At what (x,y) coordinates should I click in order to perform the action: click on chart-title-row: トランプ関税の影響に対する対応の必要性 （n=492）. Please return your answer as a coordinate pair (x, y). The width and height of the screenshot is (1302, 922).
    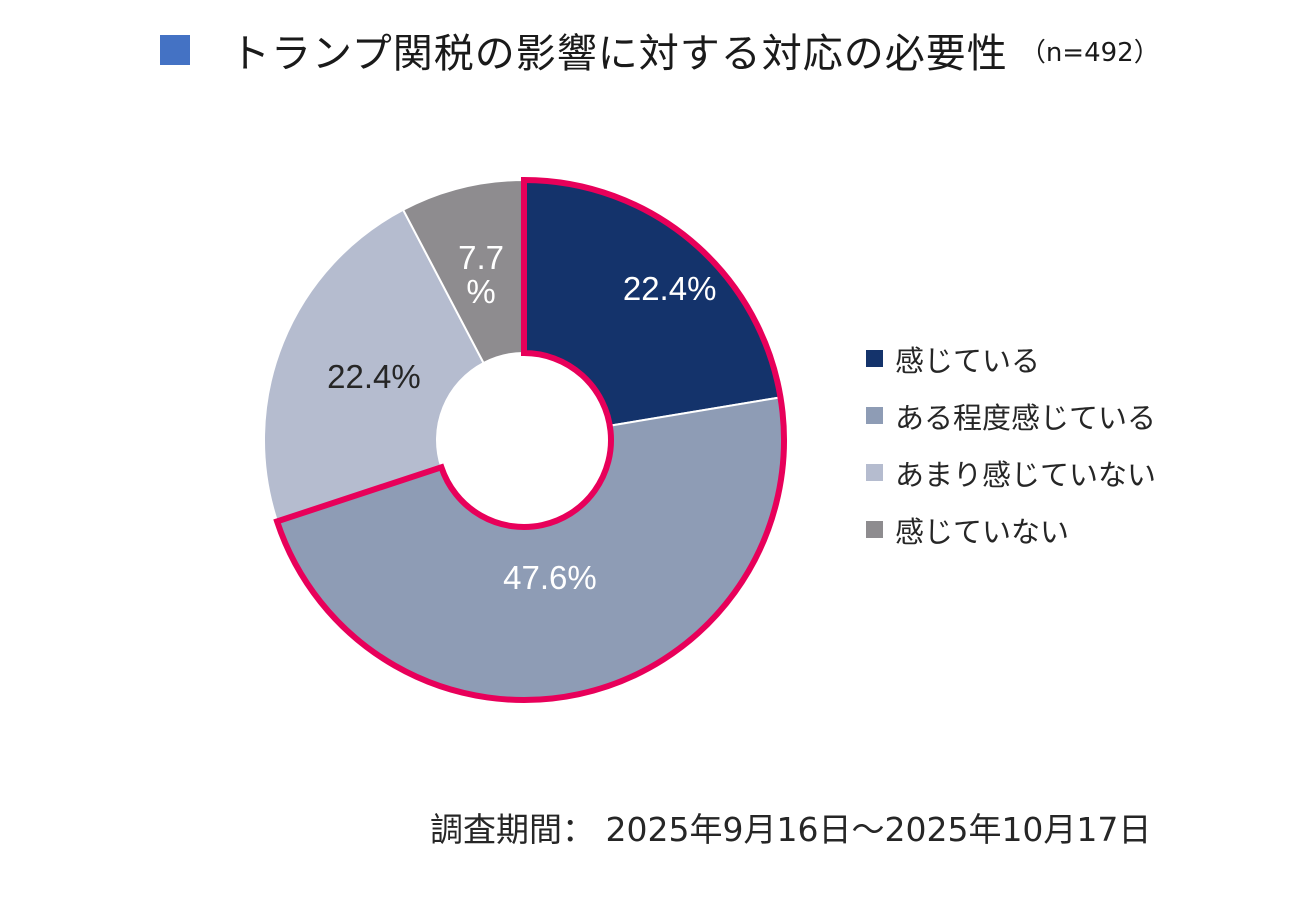
    Looking at the image, I should click on (660, 50).